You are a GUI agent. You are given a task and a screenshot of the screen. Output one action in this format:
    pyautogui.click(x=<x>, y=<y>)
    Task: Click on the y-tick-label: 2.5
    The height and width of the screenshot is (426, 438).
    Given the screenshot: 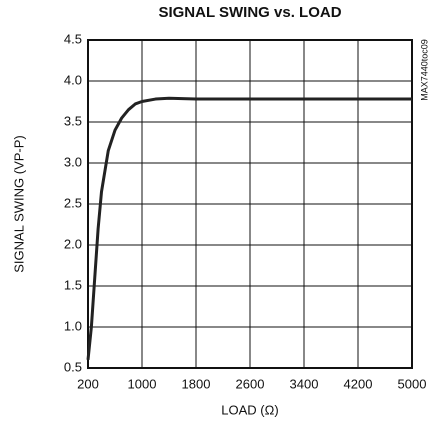 What is the action you would take?
    pyautogui.click(x=73, y=202)
    